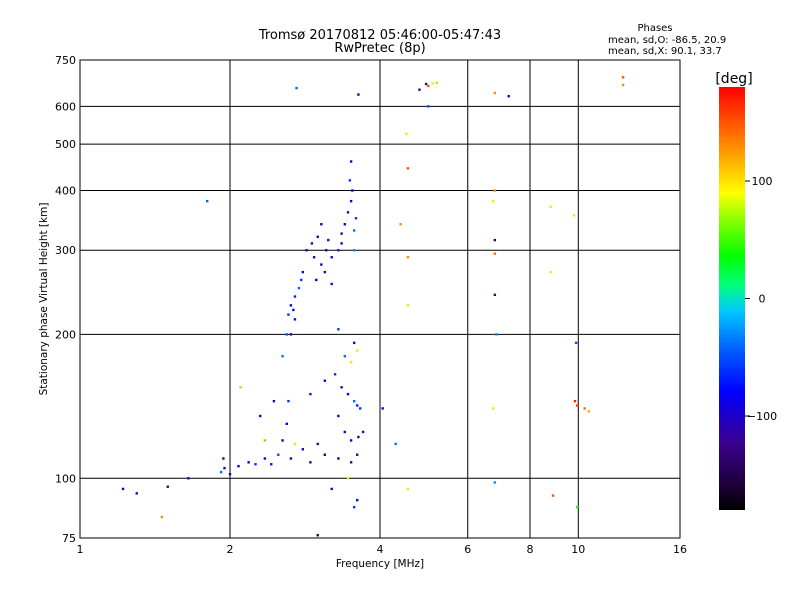 This screenshot has height=600, width=800. Describe the element at coordinates (65, 334) in the screenshot. I see `y-tick-label: 200` at that location.